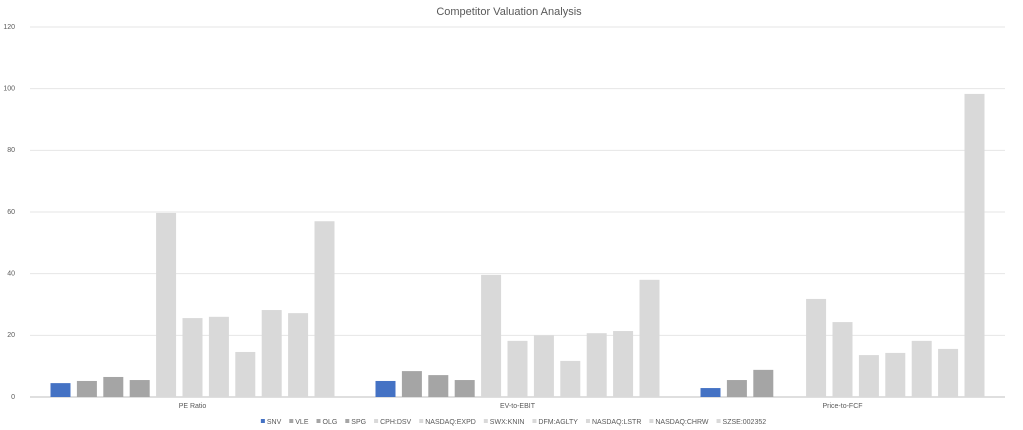  I want to click on chart-title: Competitor Valuation Analysis, so click(509, 12).